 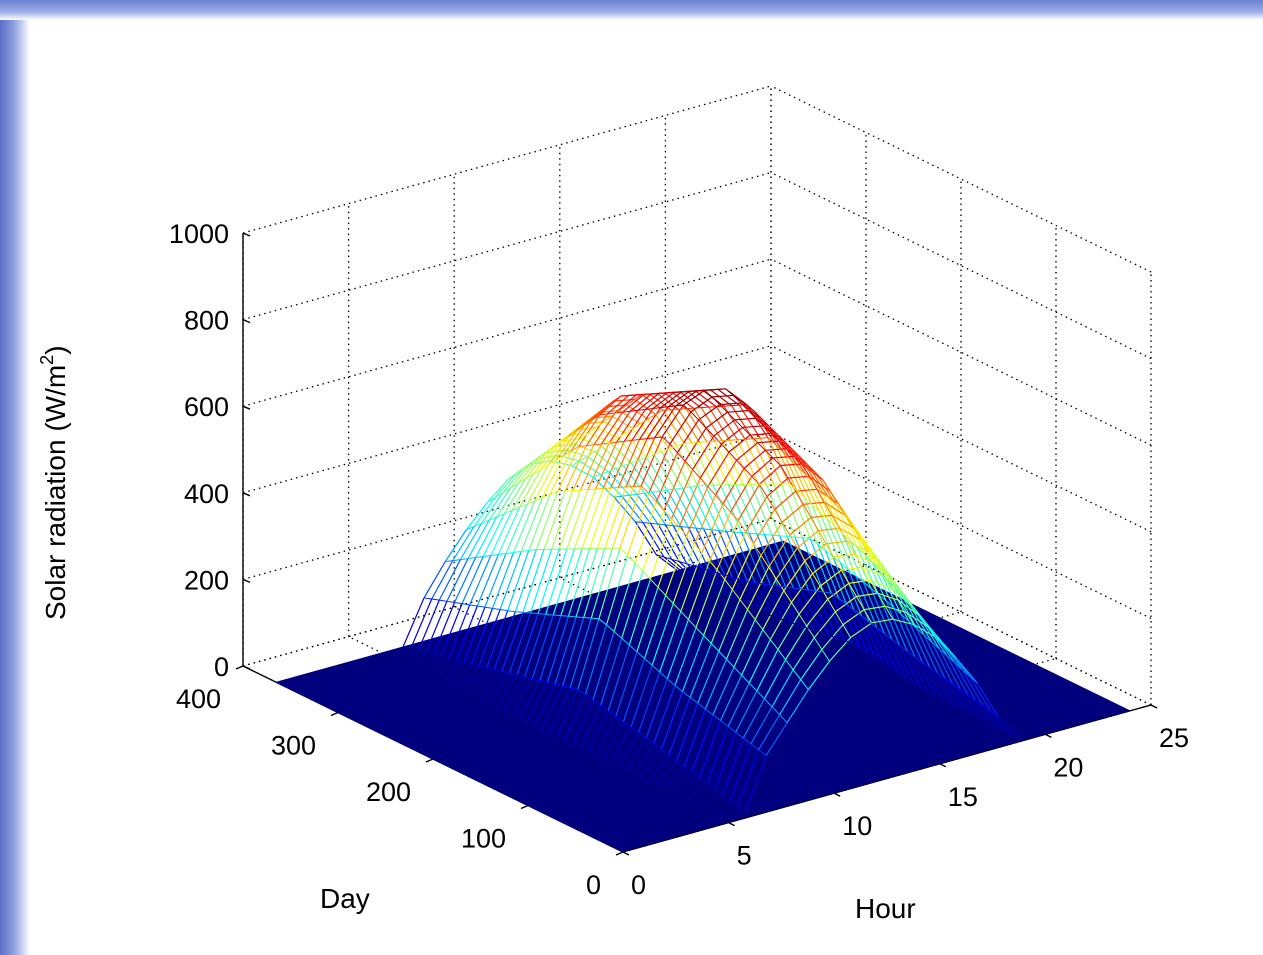 What do you see at coordinates (388, 792) in the screenshot?
I see `y-tick-label: 200` at bounding box center [388, 792].